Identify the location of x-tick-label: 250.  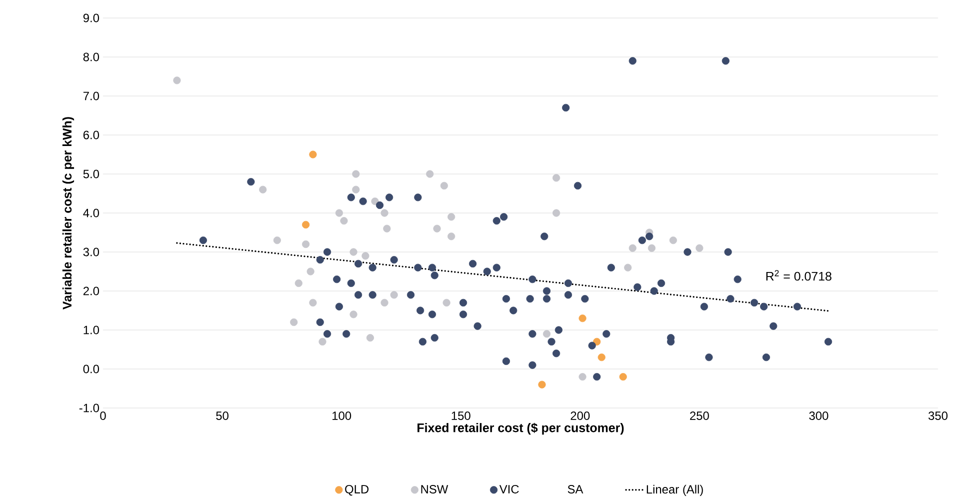
(699, 416).